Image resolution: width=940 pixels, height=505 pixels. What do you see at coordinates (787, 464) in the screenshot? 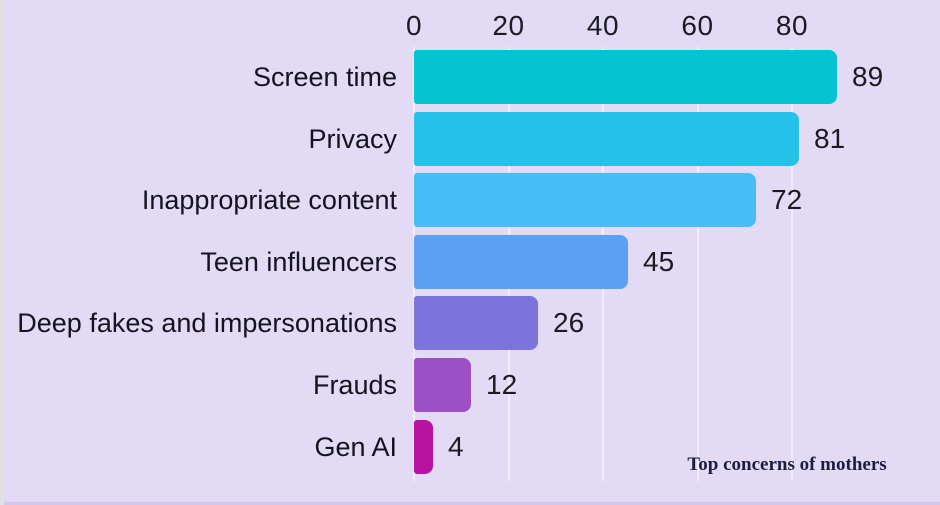
I see `chart-annotation: Top concerns of mothers` at bounding box center [787, 464].